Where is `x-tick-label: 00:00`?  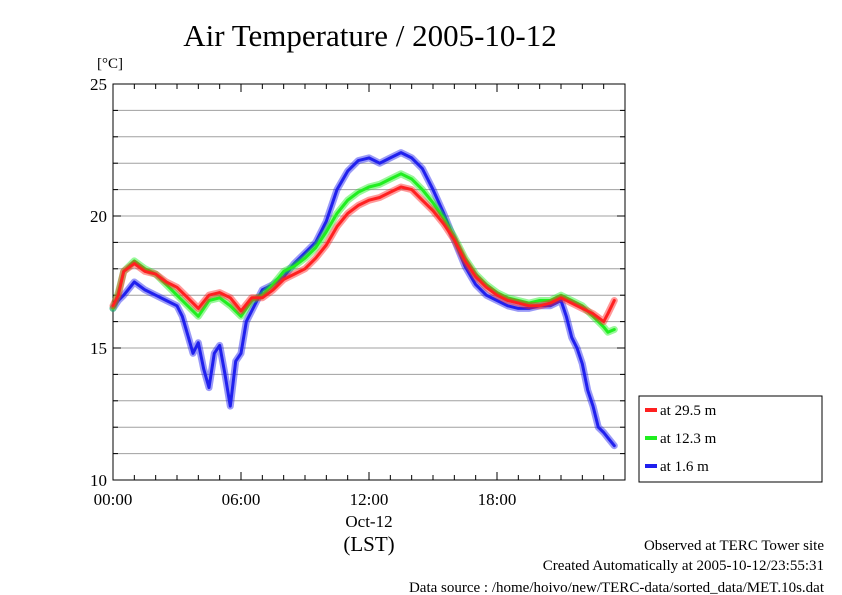
x-tick-label: 00:00 is located at coordinates (113, 499).